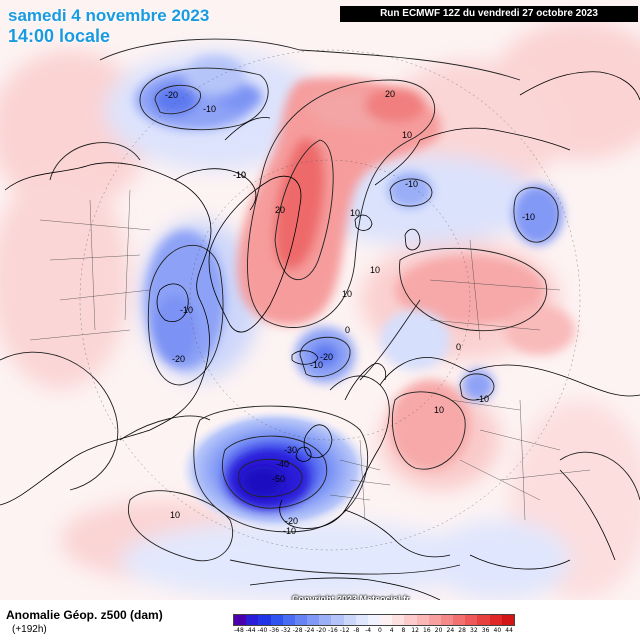 The width and height of the screenshot is (640, 640). Describe the element at coordinates (379, 630) in the screenshot. I see `colorbar-tick-label: 0` at that location.